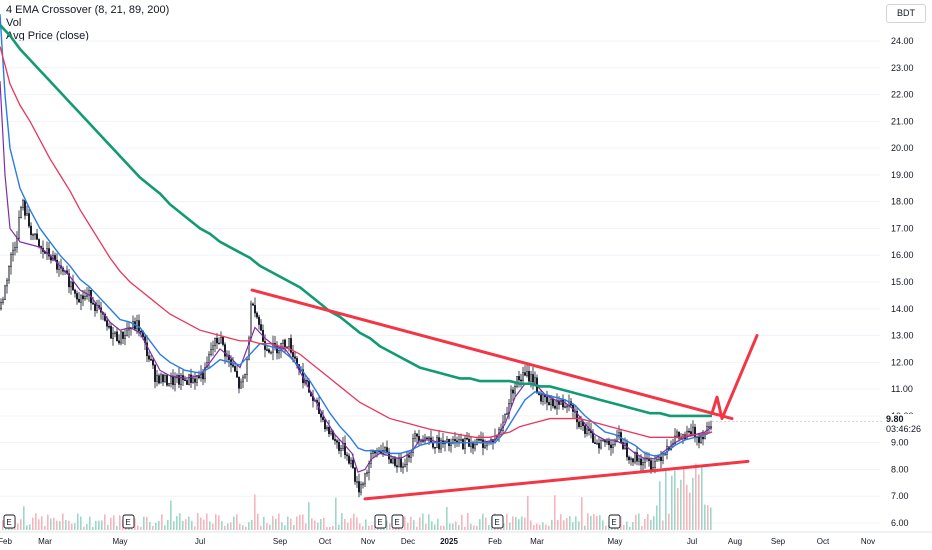  Describe the element at coordinates (492, 354) in the screenshot. I see `trendline-upper` at that location.